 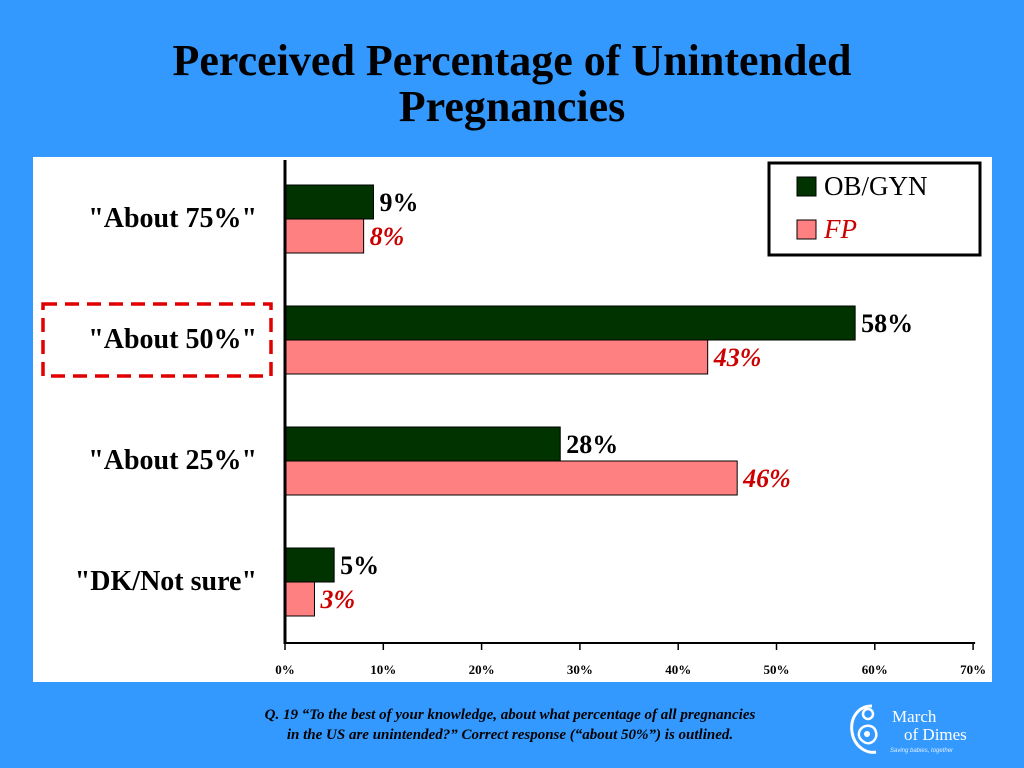 I want to click on chart-title-line2: Pregnancies, so click(x=512, y=106).